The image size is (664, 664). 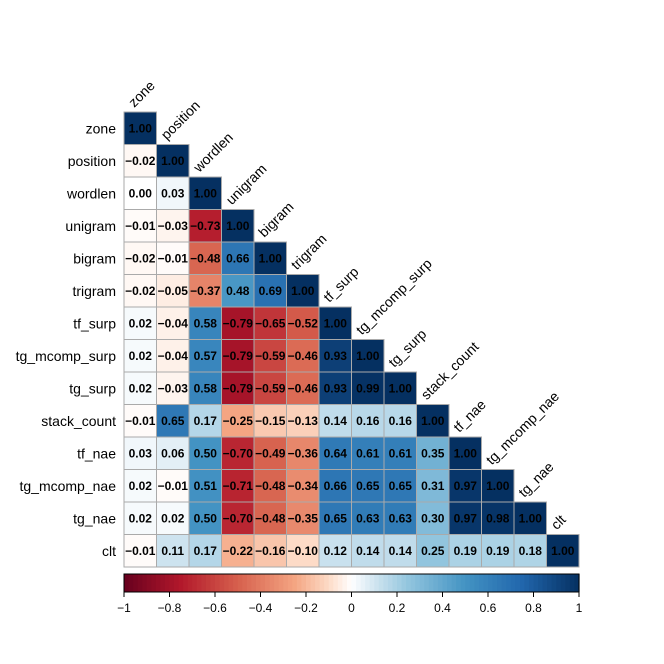 I want to click on cell-value-tg_mcomp_surp-wordlen: 0.57, so click(x=206, y=356).